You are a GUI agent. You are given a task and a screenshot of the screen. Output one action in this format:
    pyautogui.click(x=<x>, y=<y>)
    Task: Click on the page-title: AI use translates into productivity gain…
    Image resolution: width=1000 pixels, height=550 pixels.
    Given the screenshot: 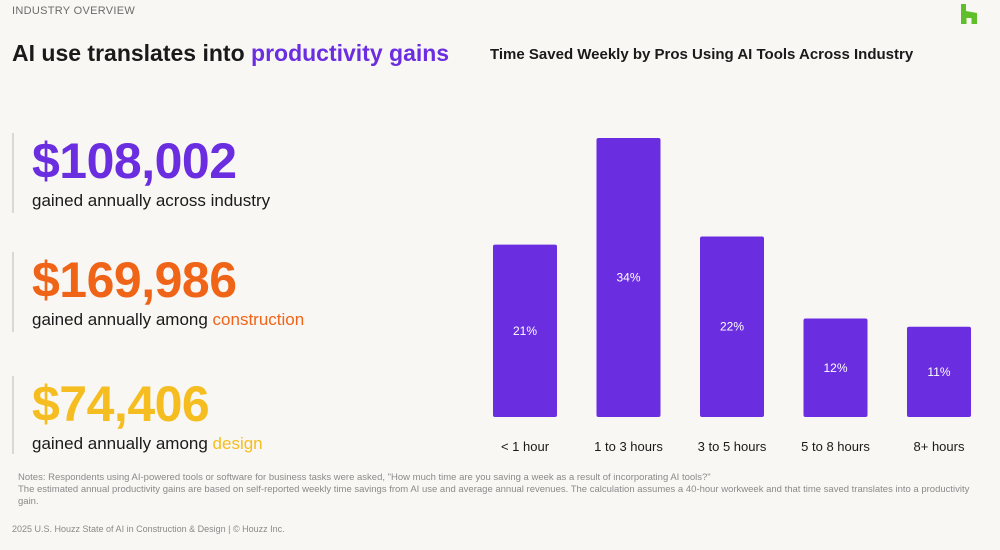 What is the action you would take?
    pyautogui.click(x=230, y=53)
    